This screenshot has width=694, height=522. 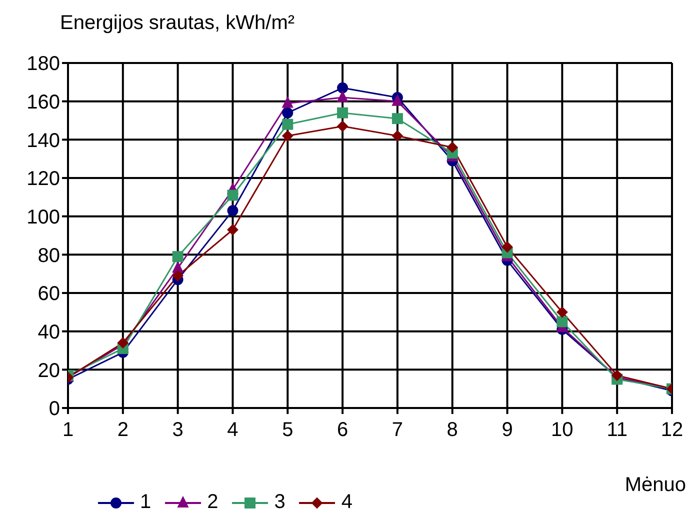 What do you see at coordinates (43, 179) in the screenshot?
I see `y-tick-label: 120` at bounding box center [43, 179].